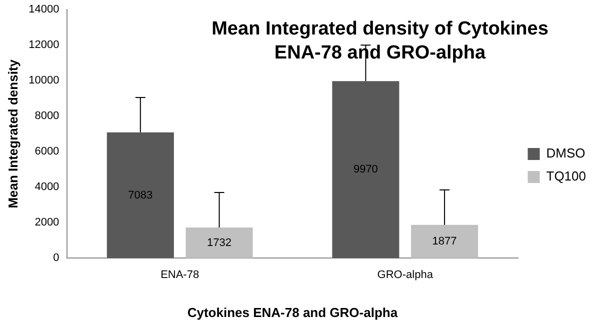 The image size is (600, 329). I want to click on y-tick-label: 4000, so click(47, 187).